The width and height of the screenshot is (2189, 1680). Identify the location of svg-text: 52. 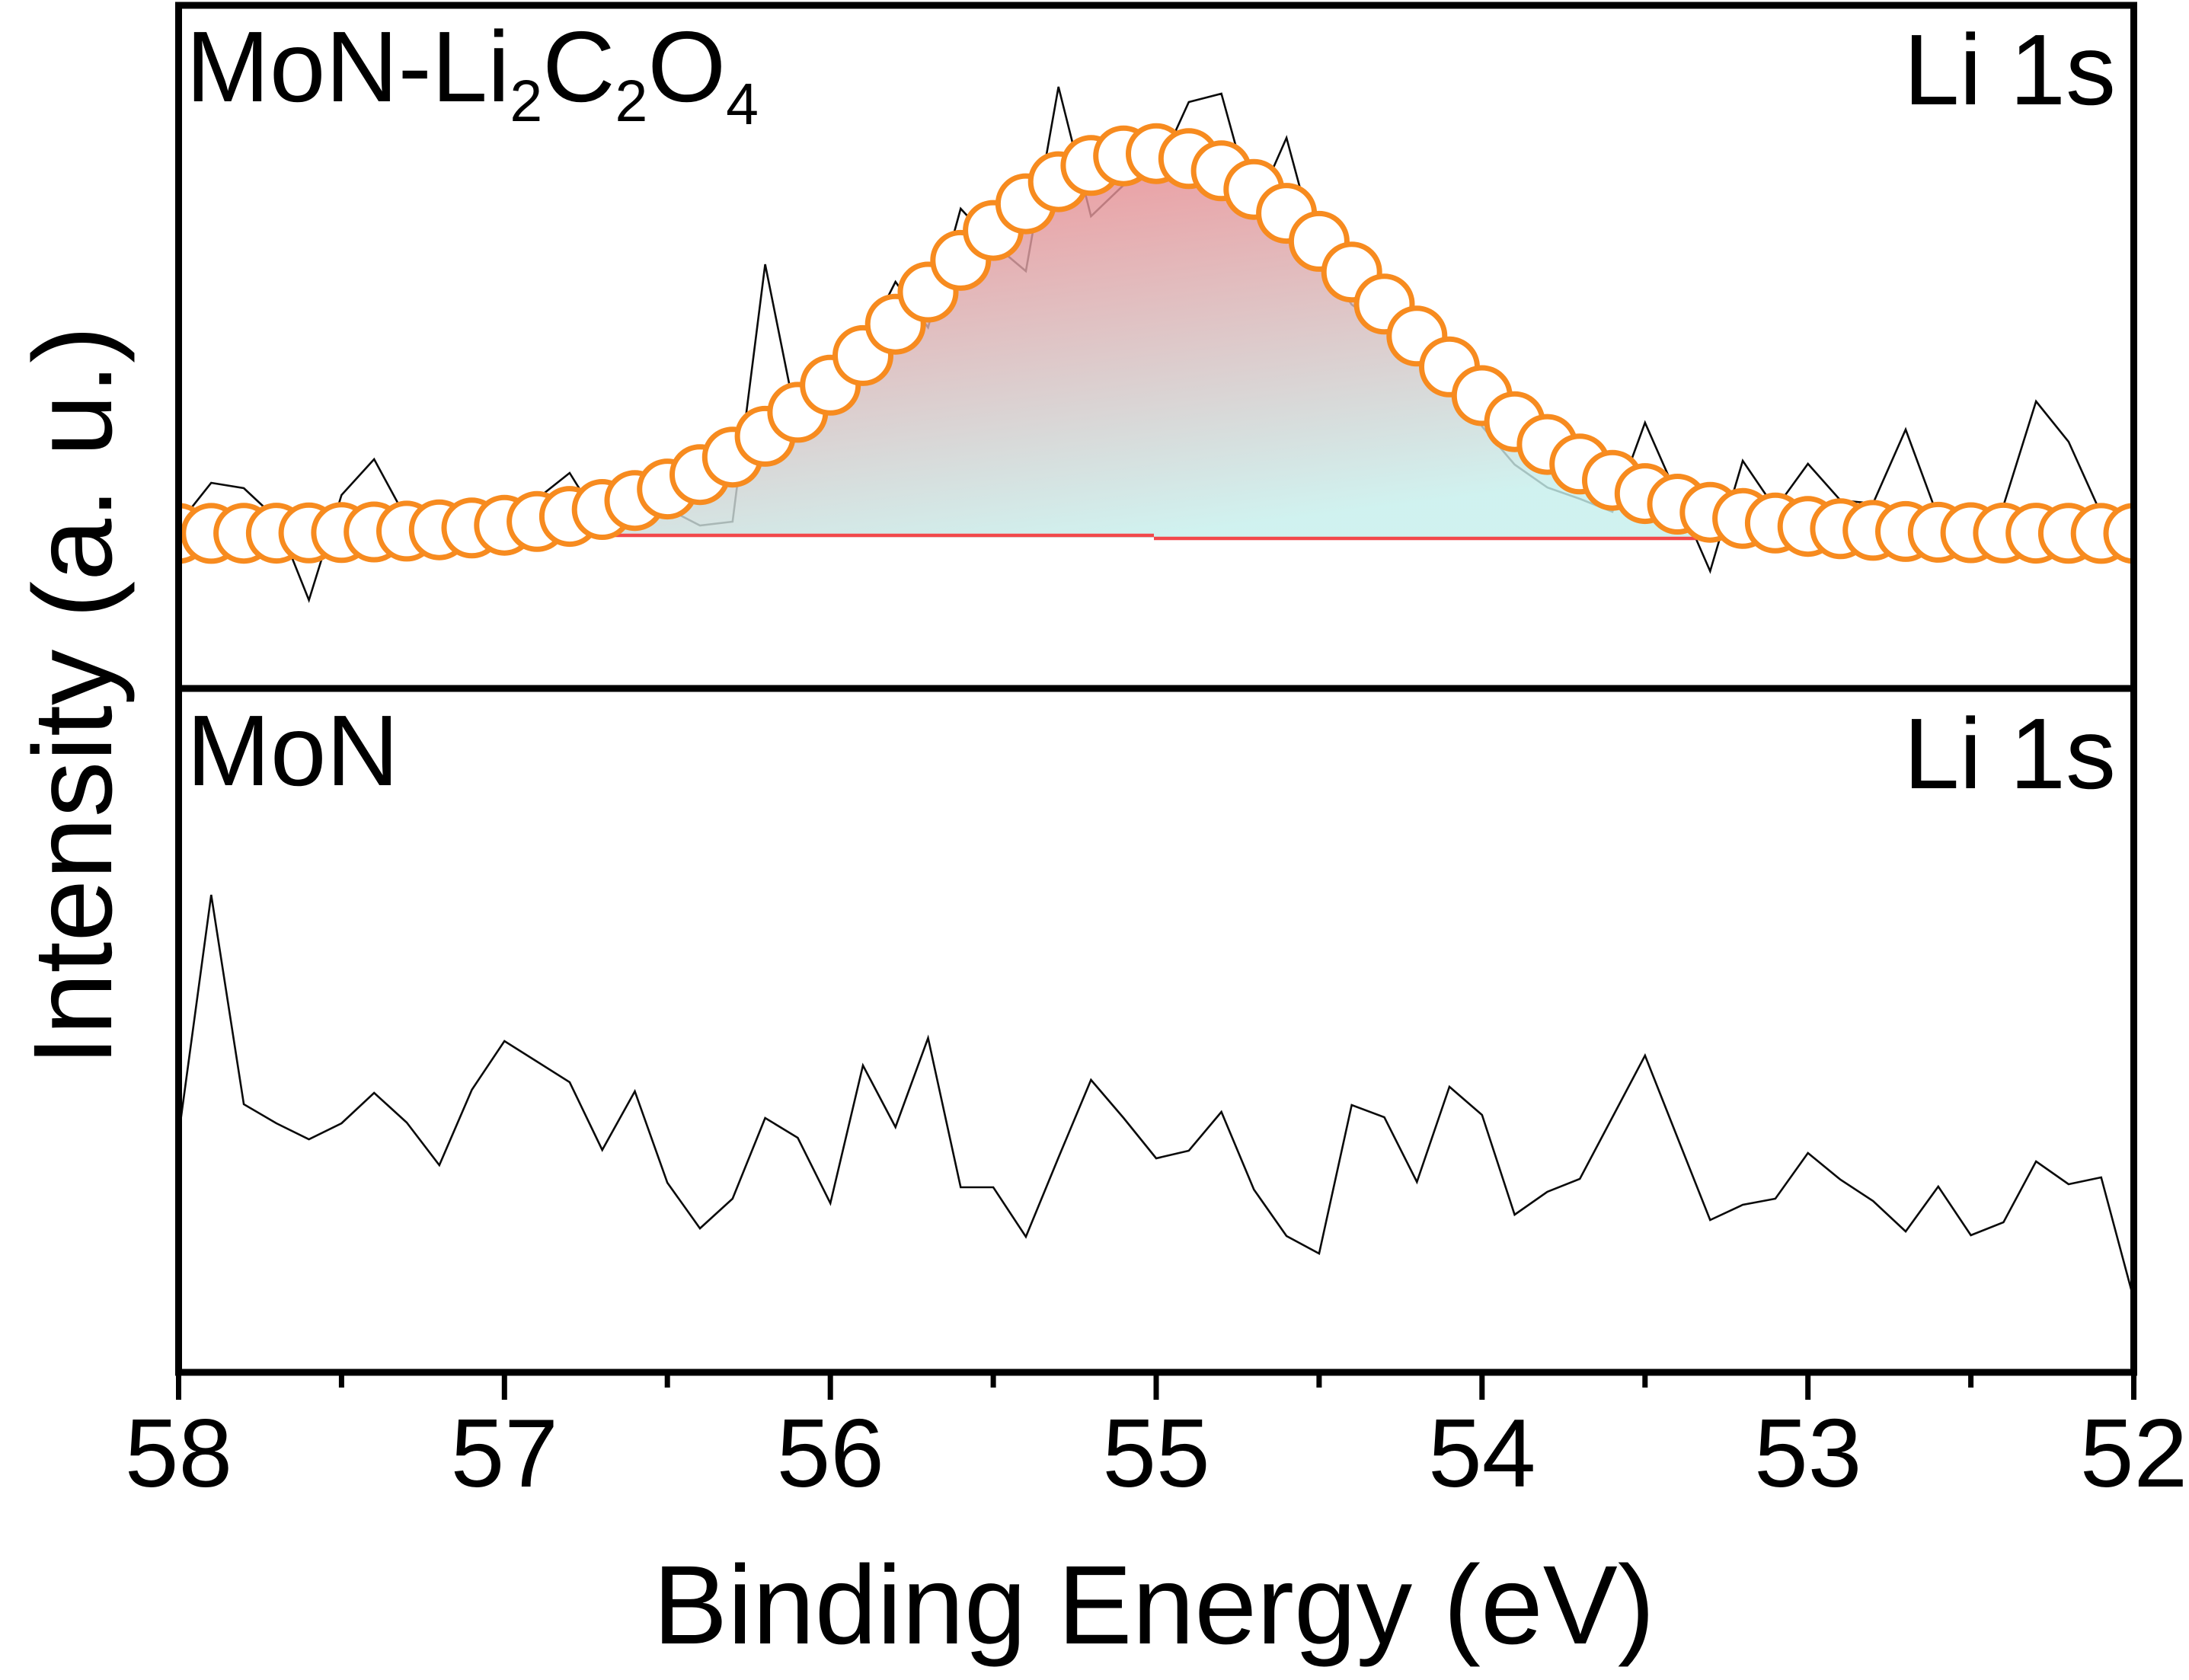
(2133, 1453).